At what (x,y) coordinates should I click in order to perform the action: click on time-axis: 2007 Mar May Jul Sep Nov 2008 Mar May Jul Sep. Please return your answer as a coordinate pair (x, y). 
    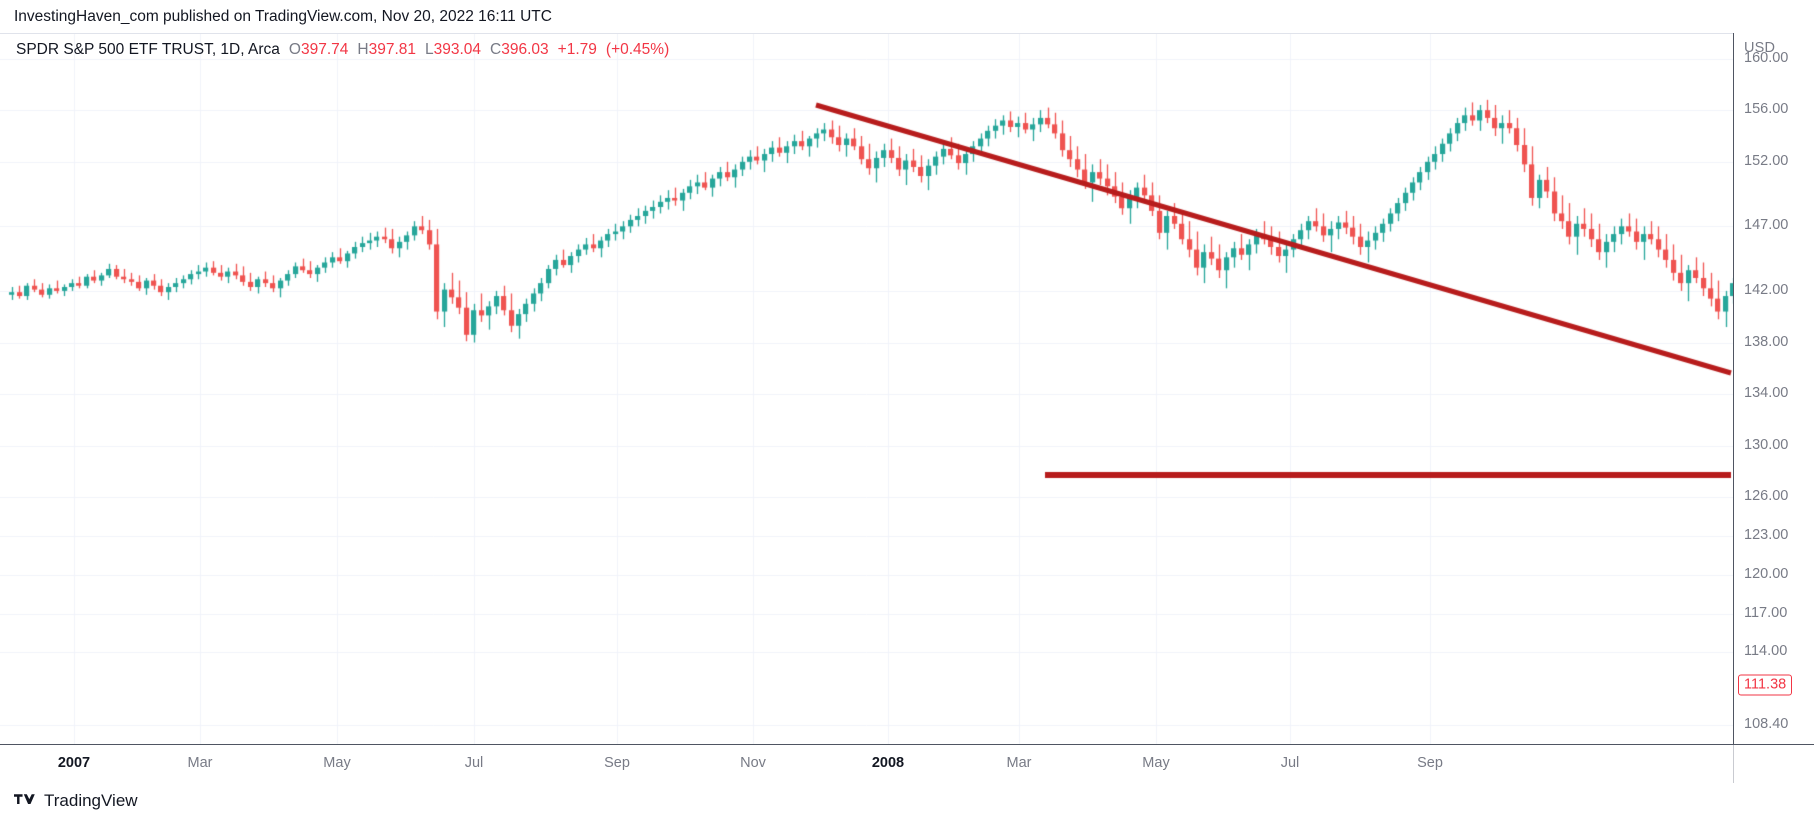
    Looking at the image, I should click on (907, 763).